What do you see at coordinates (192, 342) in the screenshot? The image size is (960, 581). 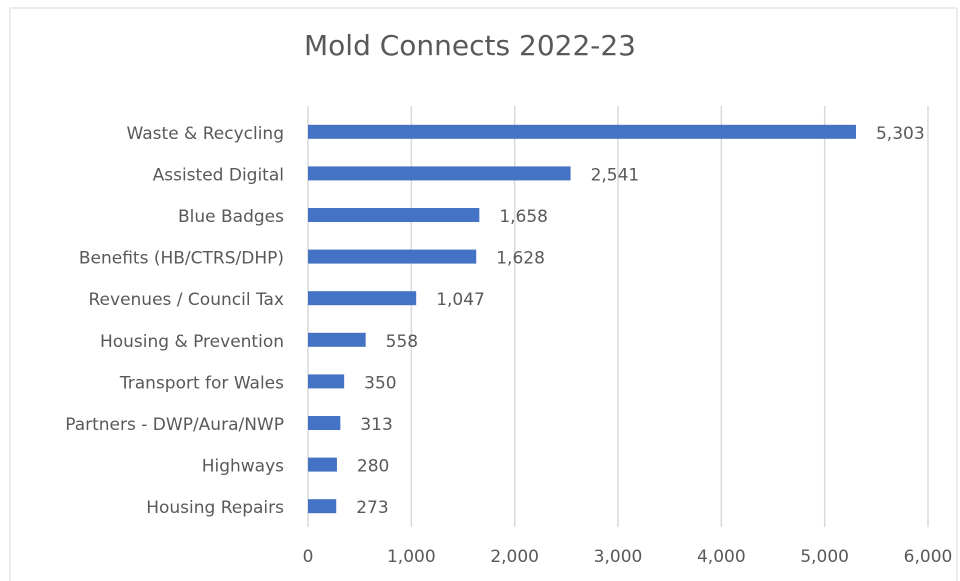 I see `y-tick-label: Housing & Prevention` at bounding box center [192, 342].